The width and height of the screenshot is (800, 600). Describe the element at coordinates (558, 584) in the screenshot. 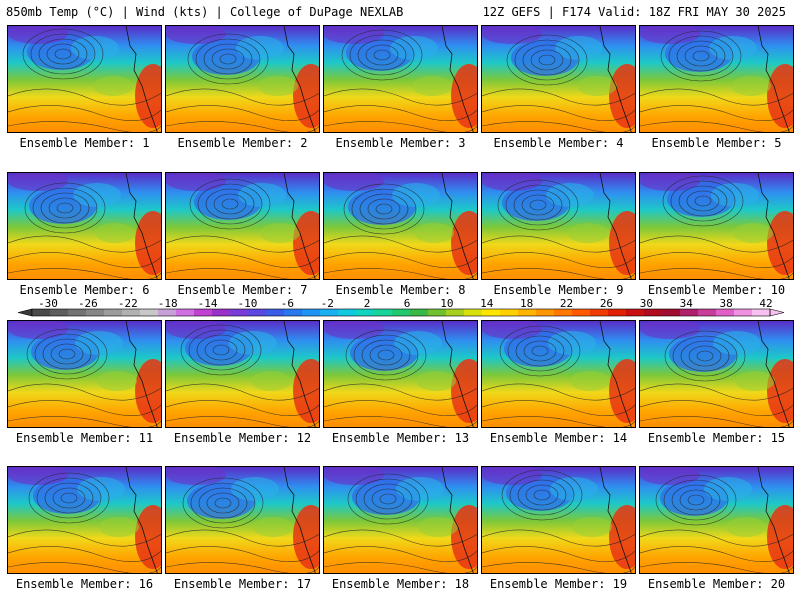

I see `ensemble-member-label: Ensemble Member: 19` at that location.